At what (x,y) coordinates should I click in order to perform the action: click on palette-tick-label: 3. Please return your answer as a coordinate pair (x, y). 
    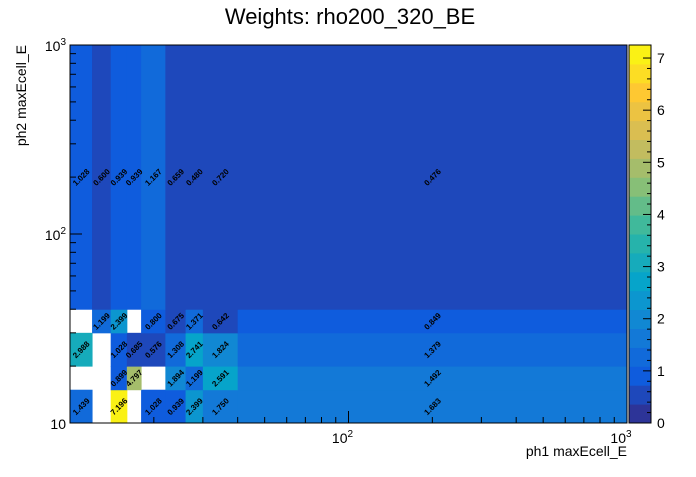
    Looking at the image, I should click on (661, 267).